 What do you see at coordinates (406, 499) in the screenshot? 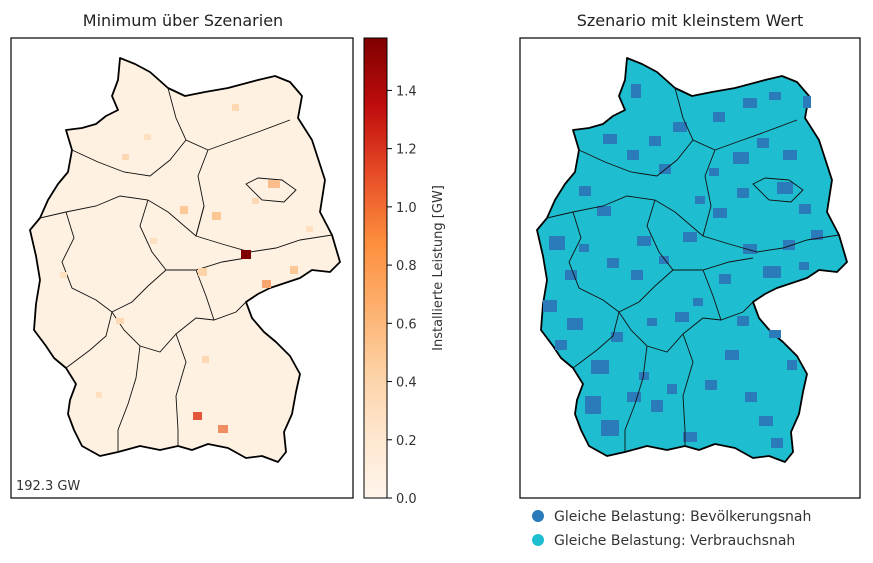
I see `colorbar-tick-label: 0.0` at bounding box center [406, 499].